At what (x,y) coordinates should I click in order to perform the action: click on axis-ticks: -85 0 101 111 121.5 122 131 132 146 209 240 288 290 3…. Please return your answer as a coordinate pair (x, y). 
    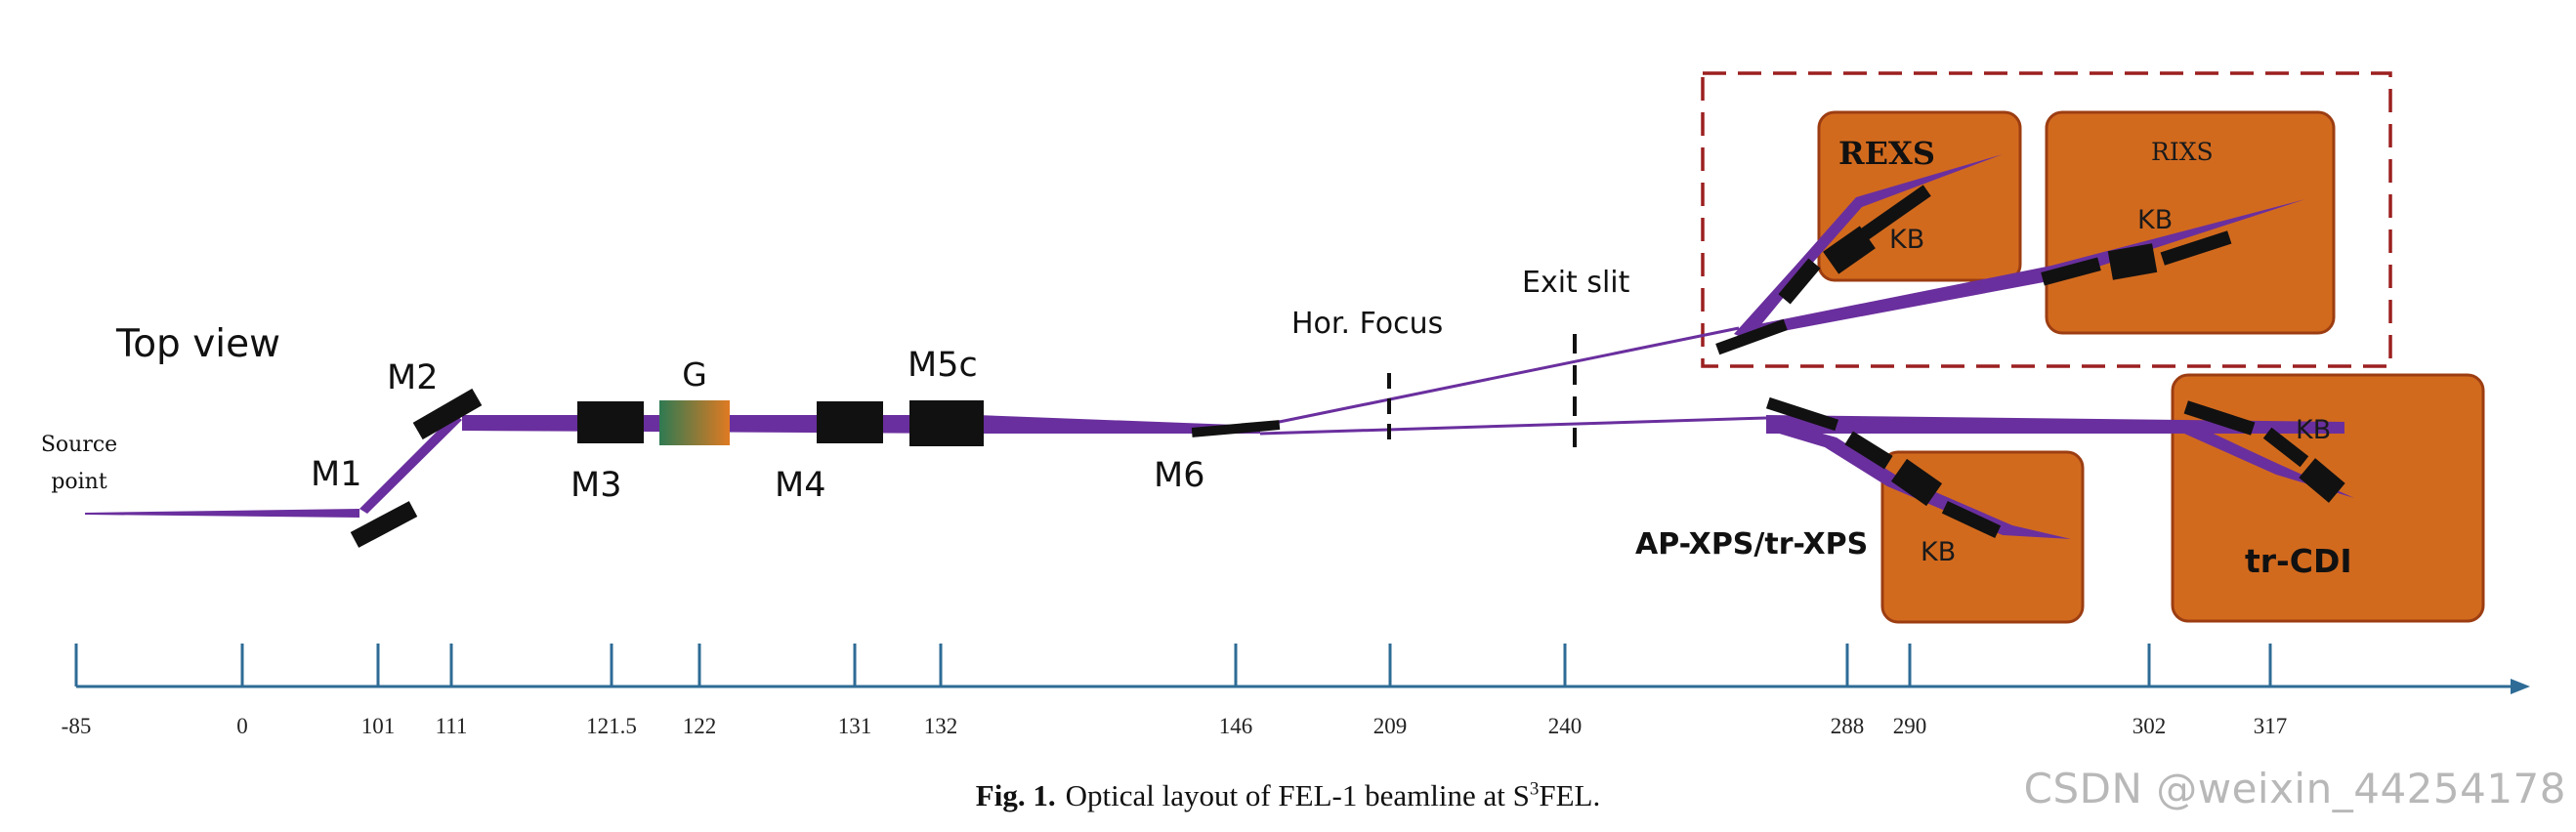
    Looking at the image, I should click on (1175, 691).